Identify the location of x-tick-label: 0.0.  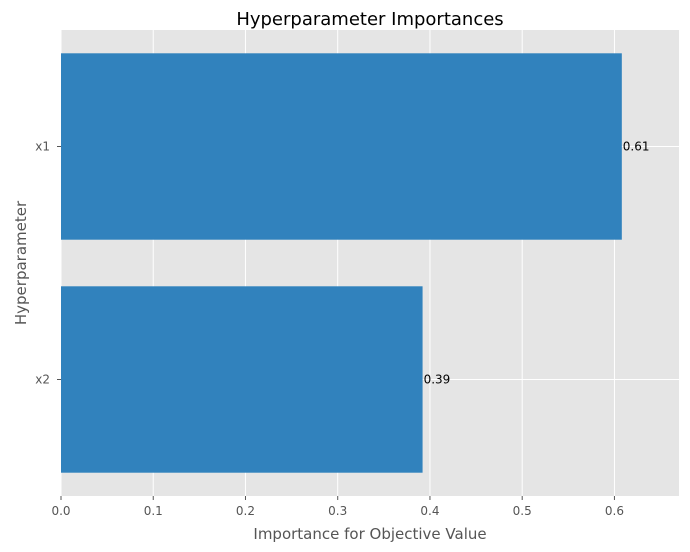
(60, 511).